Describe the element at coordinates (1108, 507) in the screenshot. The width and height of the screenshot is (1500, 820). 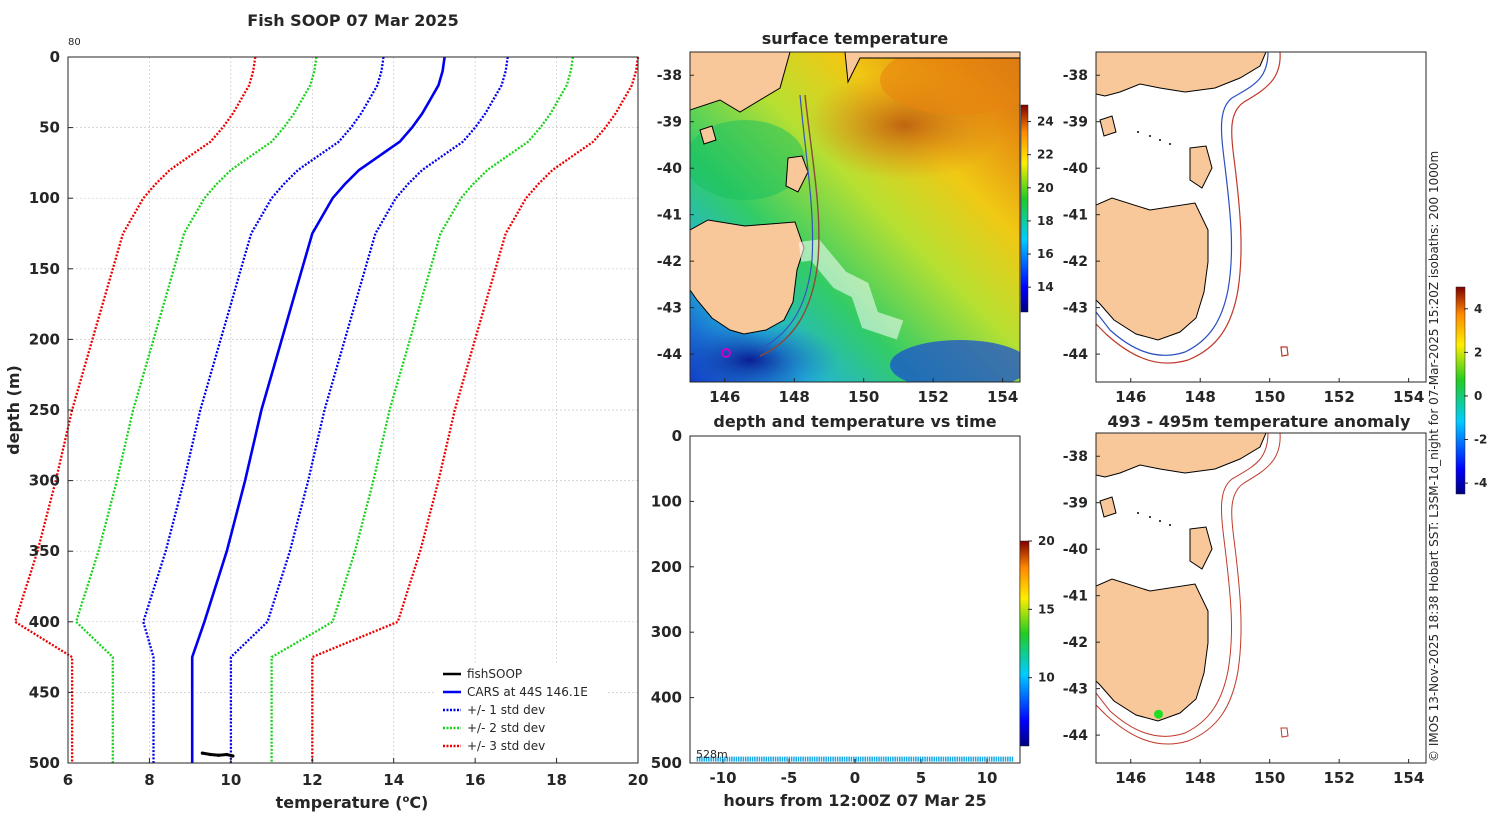
I see `map3-land-king-island` at that location.